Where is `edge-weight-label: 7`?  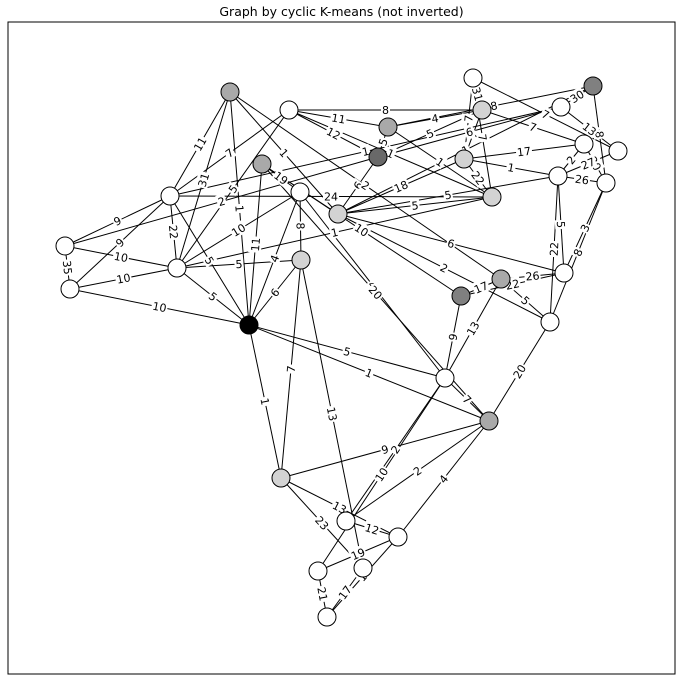 edge-weight-label: 7 is located at coordinates (545, 114).